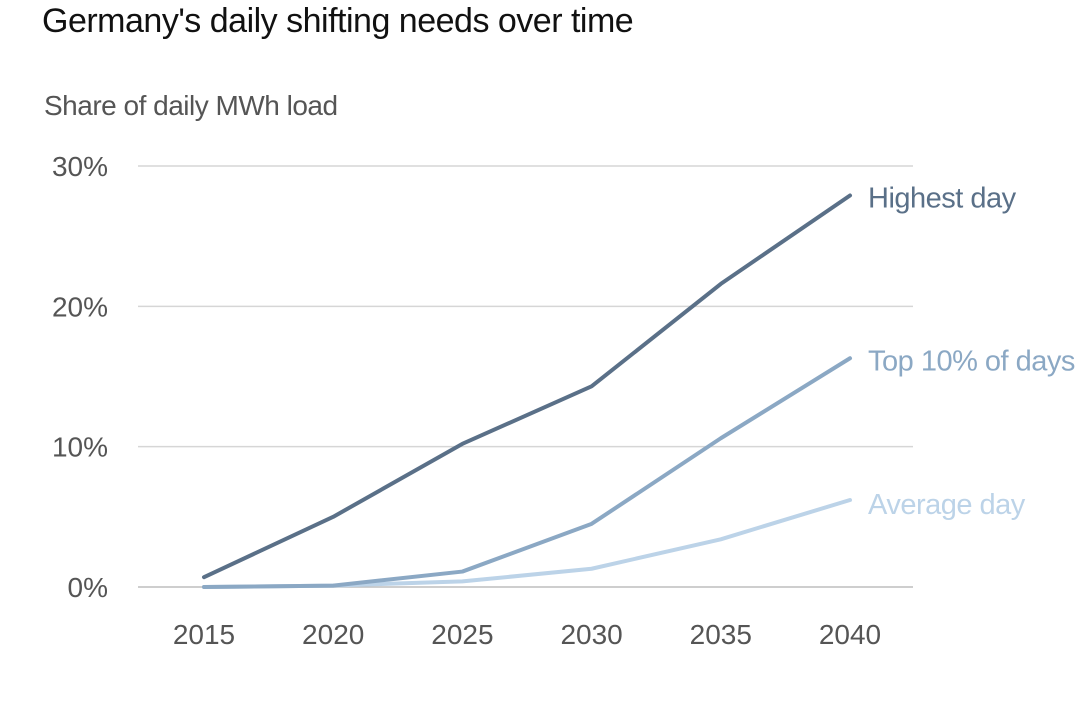  Describe the element at coordinates (80, 166) in the screenshot. I see `y-tick-label: 30%` at that location.